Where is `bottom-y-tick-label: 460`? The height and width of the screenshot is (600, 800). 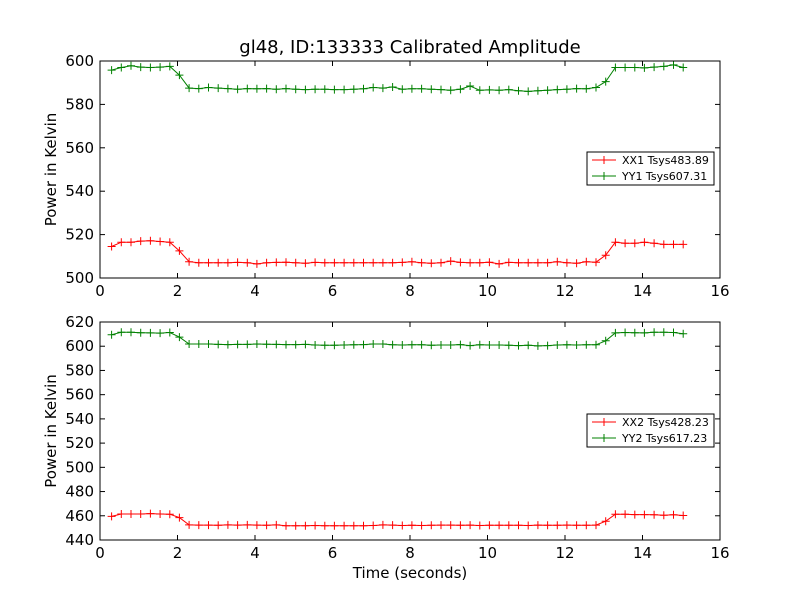 bottom-y-tick-label: 460 is located at coordinates (79, 516).